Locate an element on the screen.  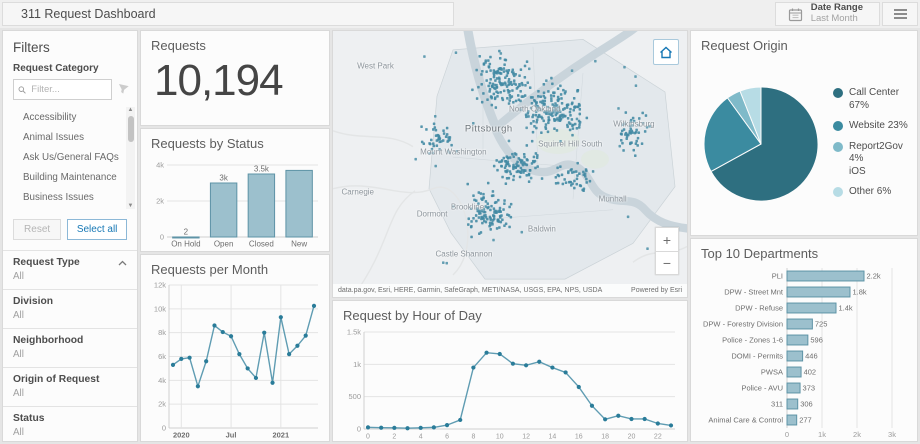
legend-item: Other 6% is located at coordinates (872, 192).